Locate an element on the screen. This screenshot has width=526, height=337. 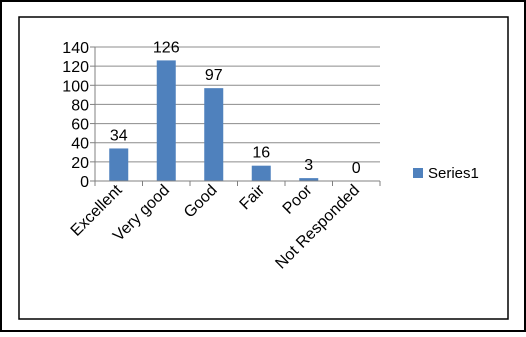
y-tick-label: 40 is located at coordinates (80, 144).